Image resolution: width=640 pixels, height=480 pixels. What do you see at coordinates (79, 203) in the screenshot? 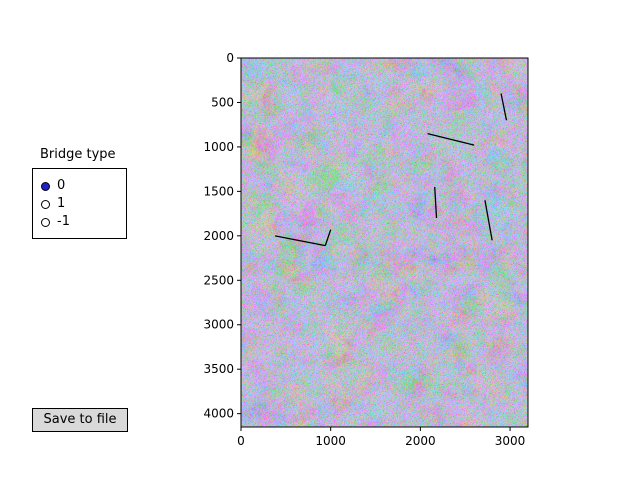
I see `bridge-type-radio-group: 0 1 -1` at bounding box center [79, 203].